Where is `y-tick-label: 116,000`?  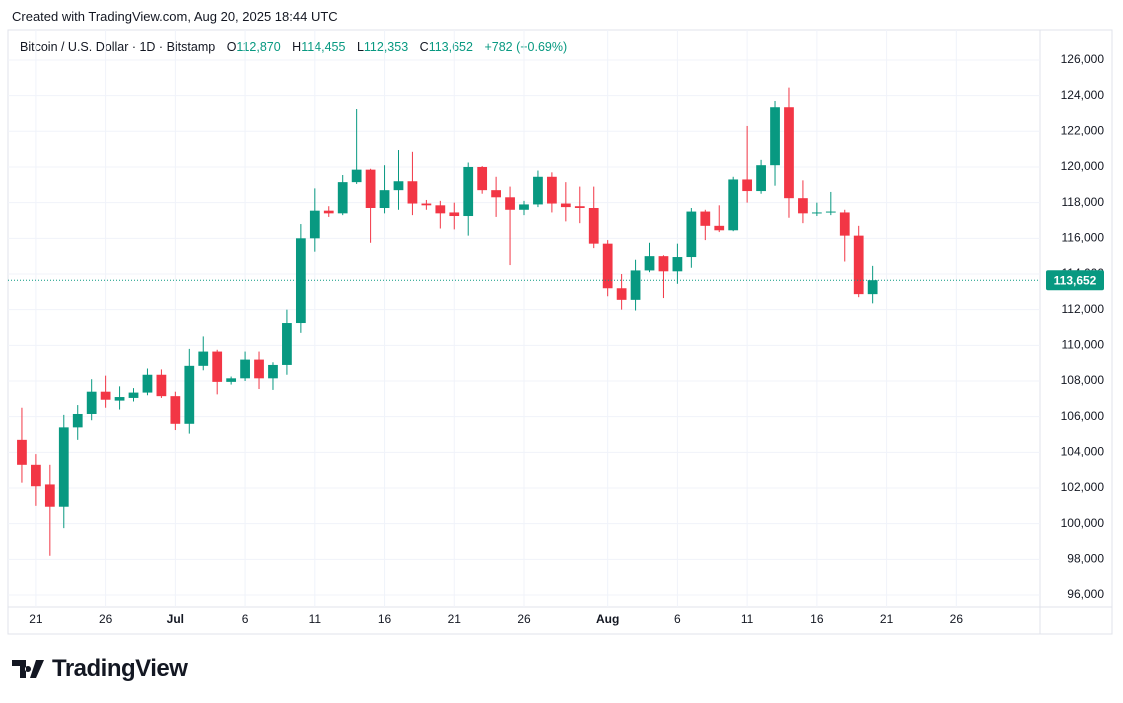
y-tick-label: 116,000 is located at coordinates (1083, 237).